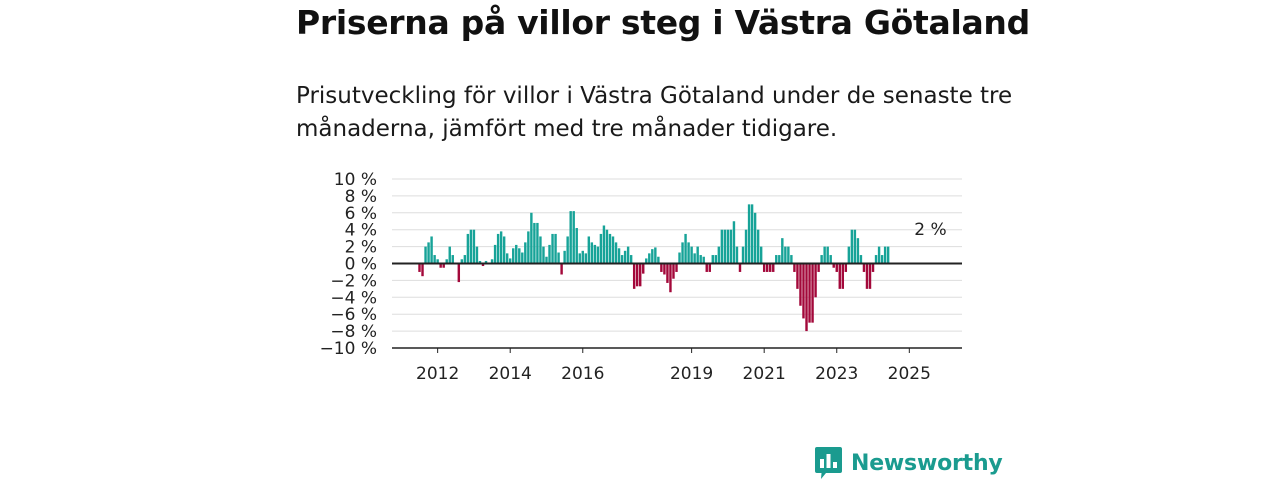 The image size is (1280, 480). What do you see at coordinates (353, 298) in the screenshot?
I see `y-tick-label: −4 %` at bounding box center [353, 298].